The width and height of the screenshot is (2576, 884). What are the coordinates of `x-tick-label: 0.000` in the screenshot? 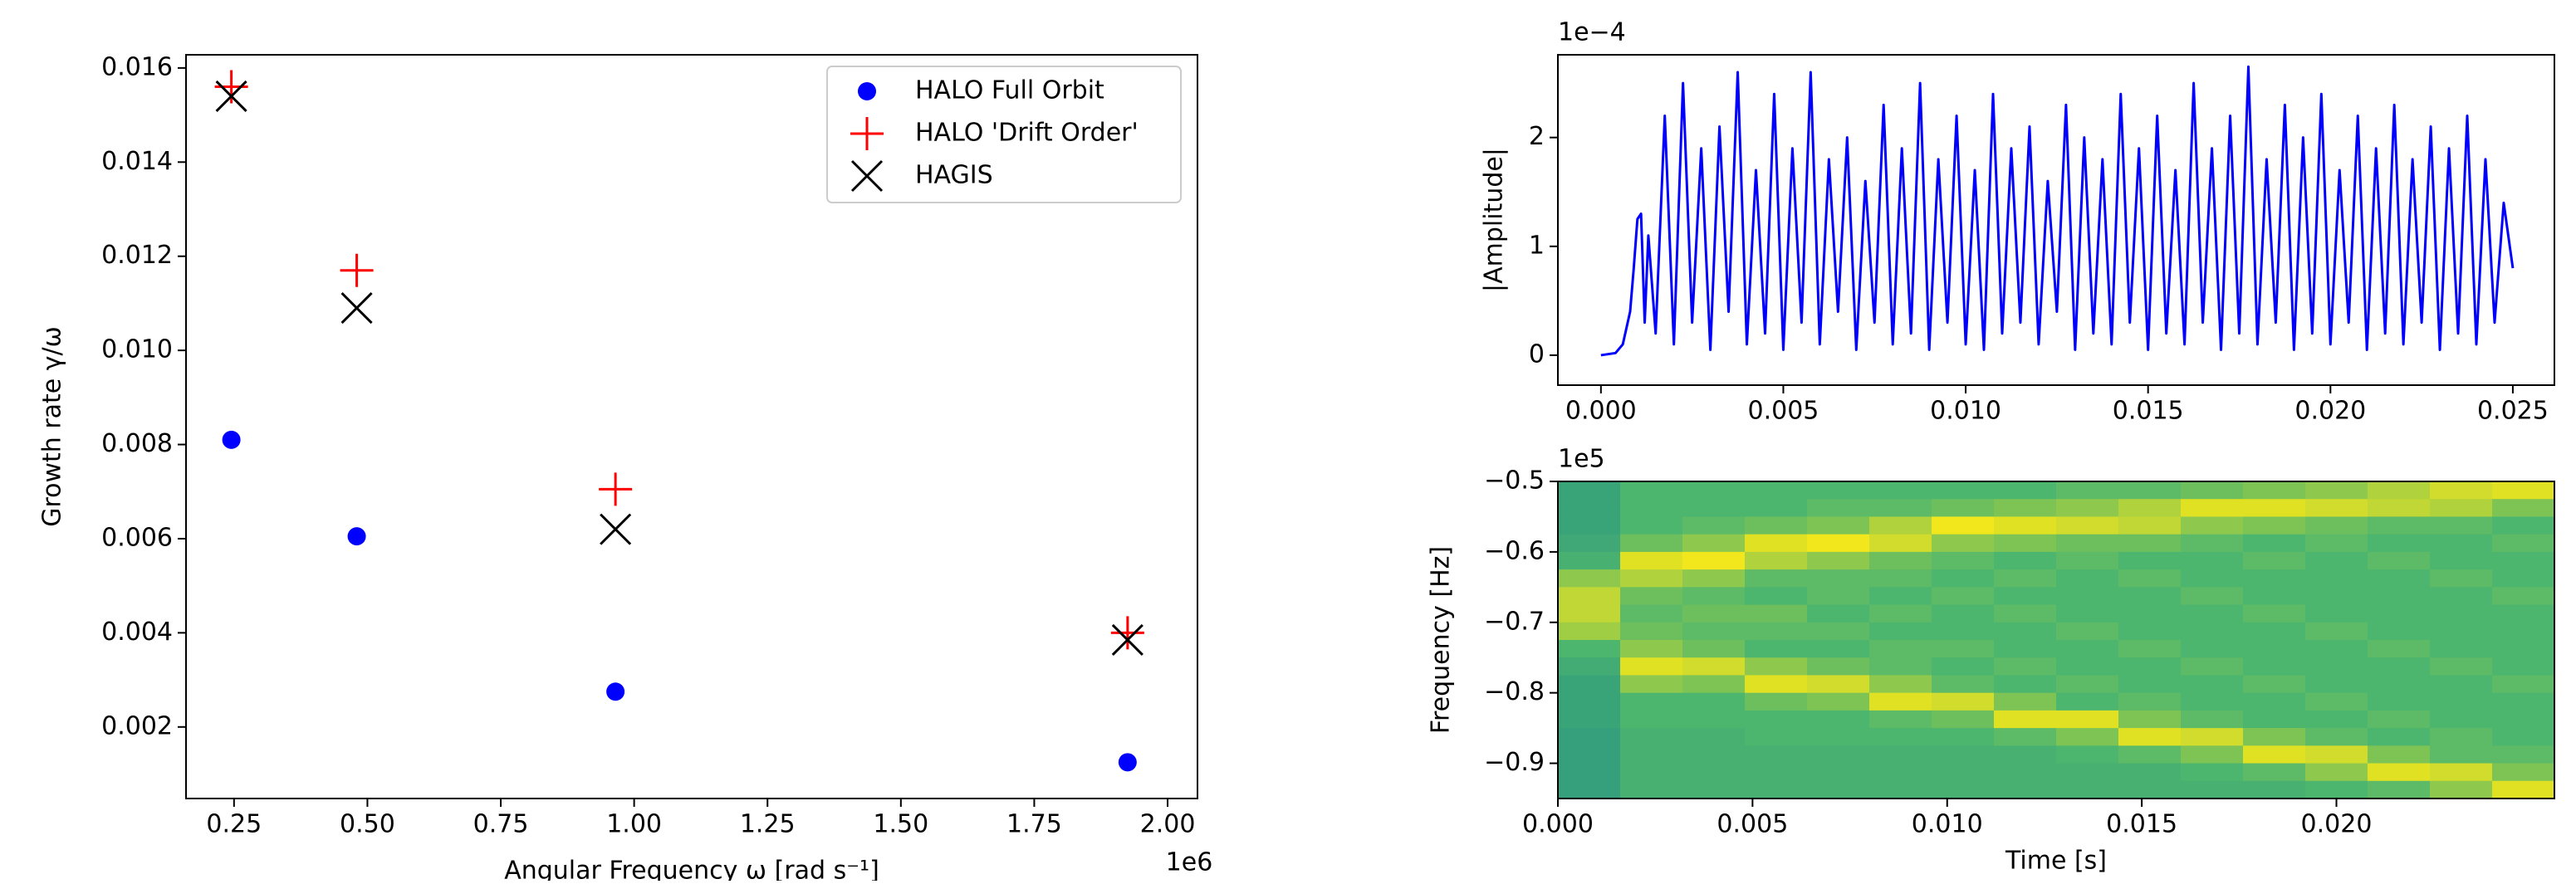 It's located at (1558, 824).